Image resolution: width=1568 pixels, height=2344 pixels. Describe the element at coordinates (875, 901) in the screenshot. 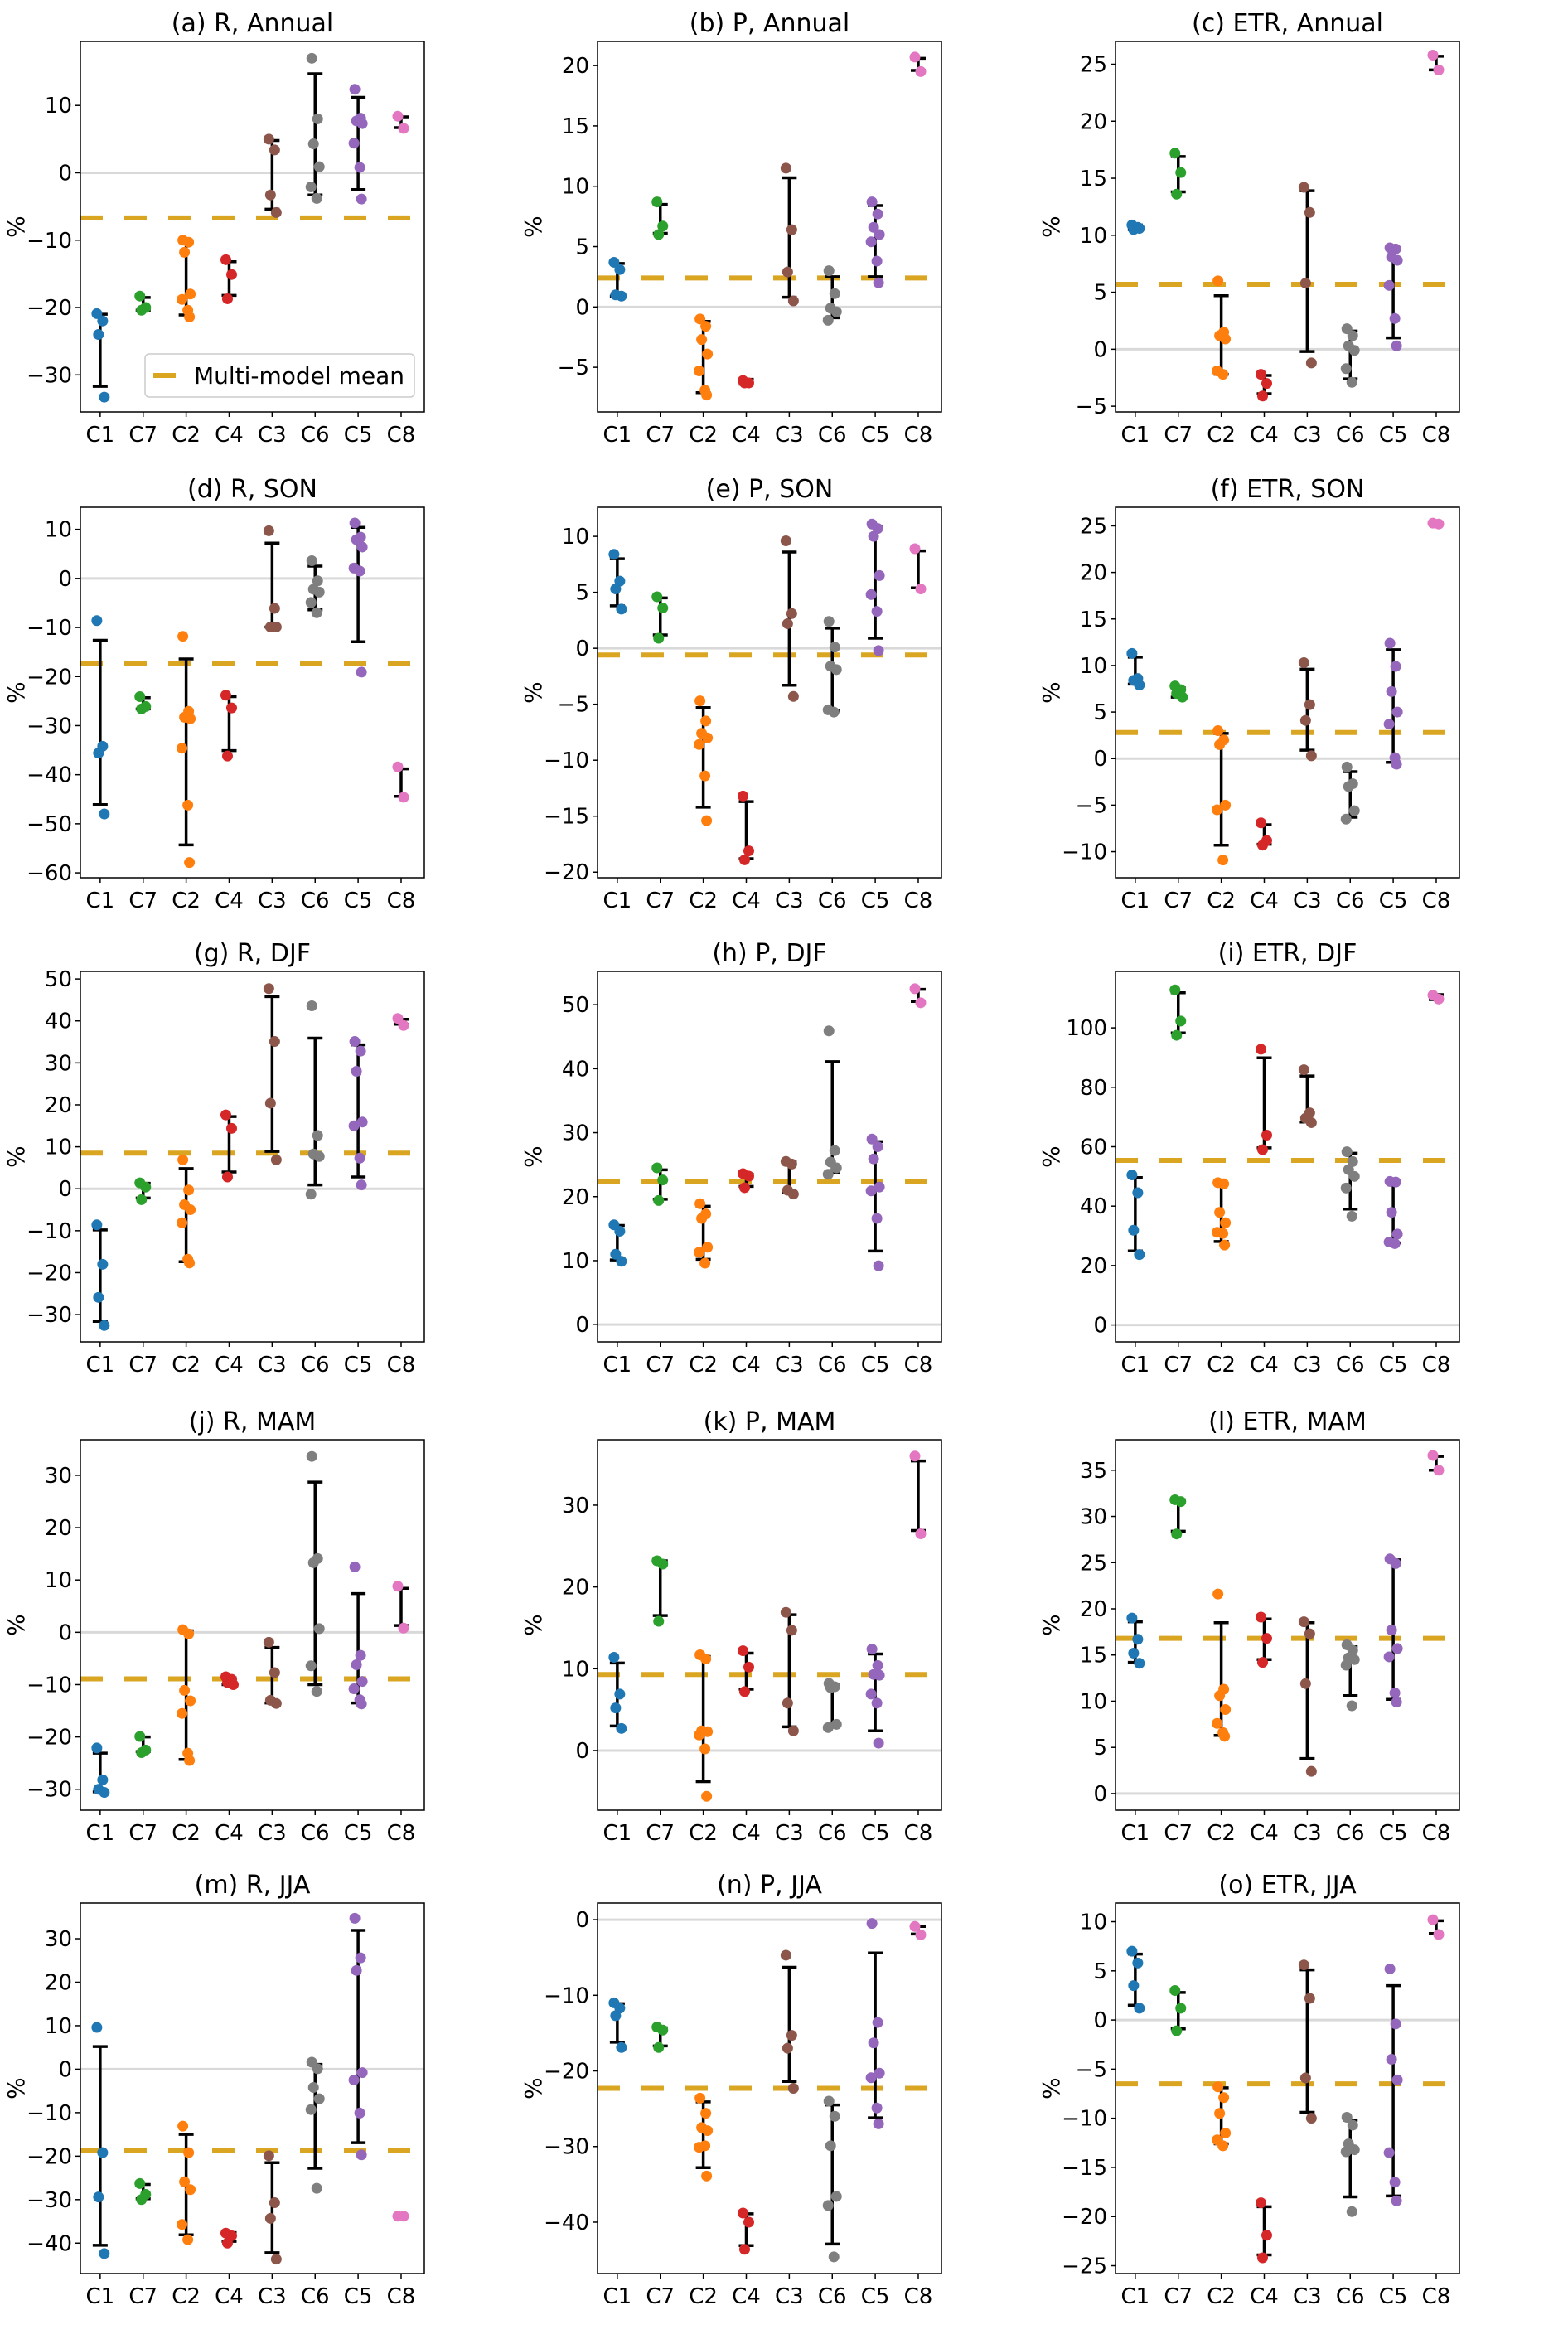

I see `x-tick-label: C5` at that location.